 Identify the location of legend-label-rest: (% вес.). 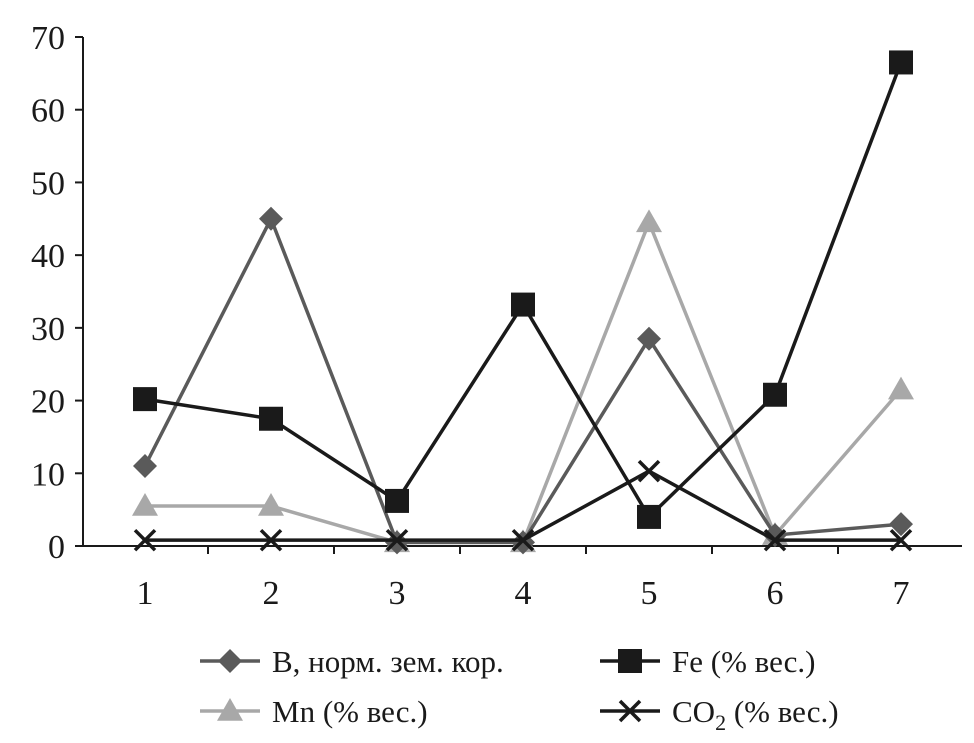
(782, 711).